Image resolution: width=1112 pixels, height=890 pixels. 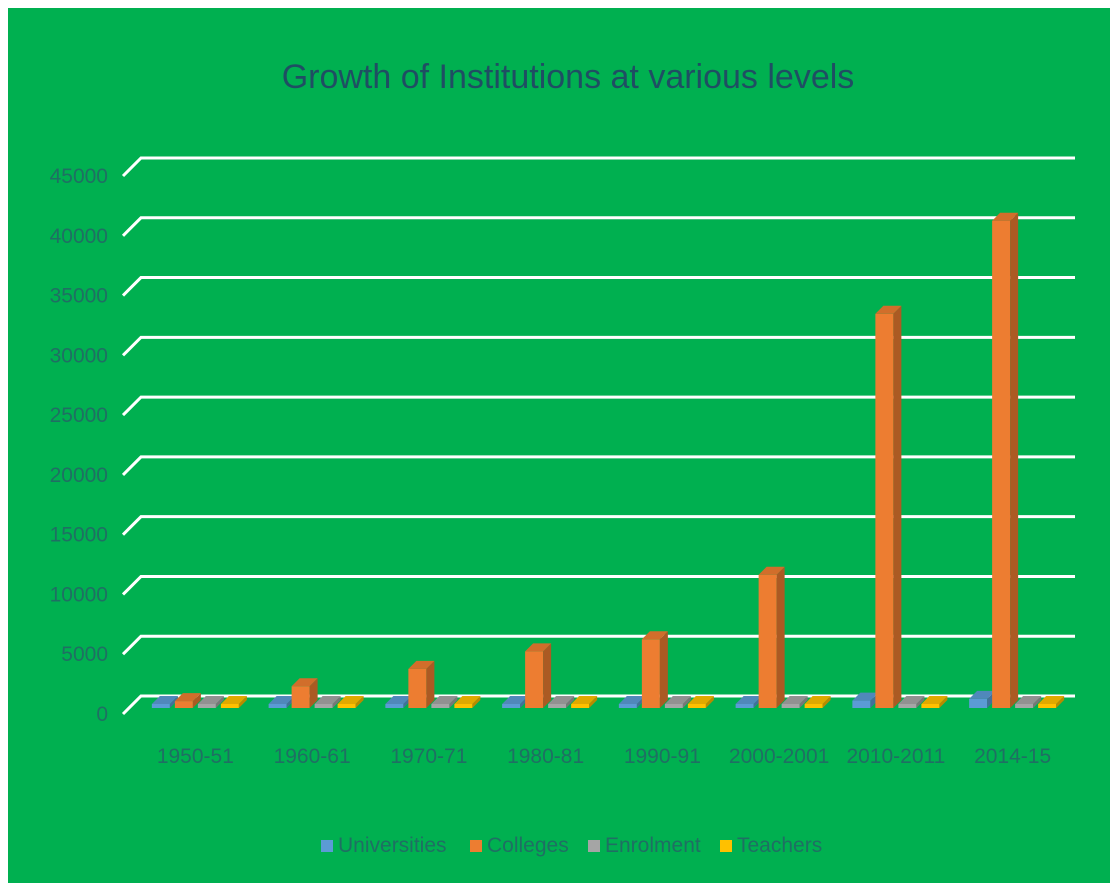 What do you see at coordinates (312, 756) in the screenshot?
I see `x-tick-label: 1960-61` at bounding box center [312, 756].